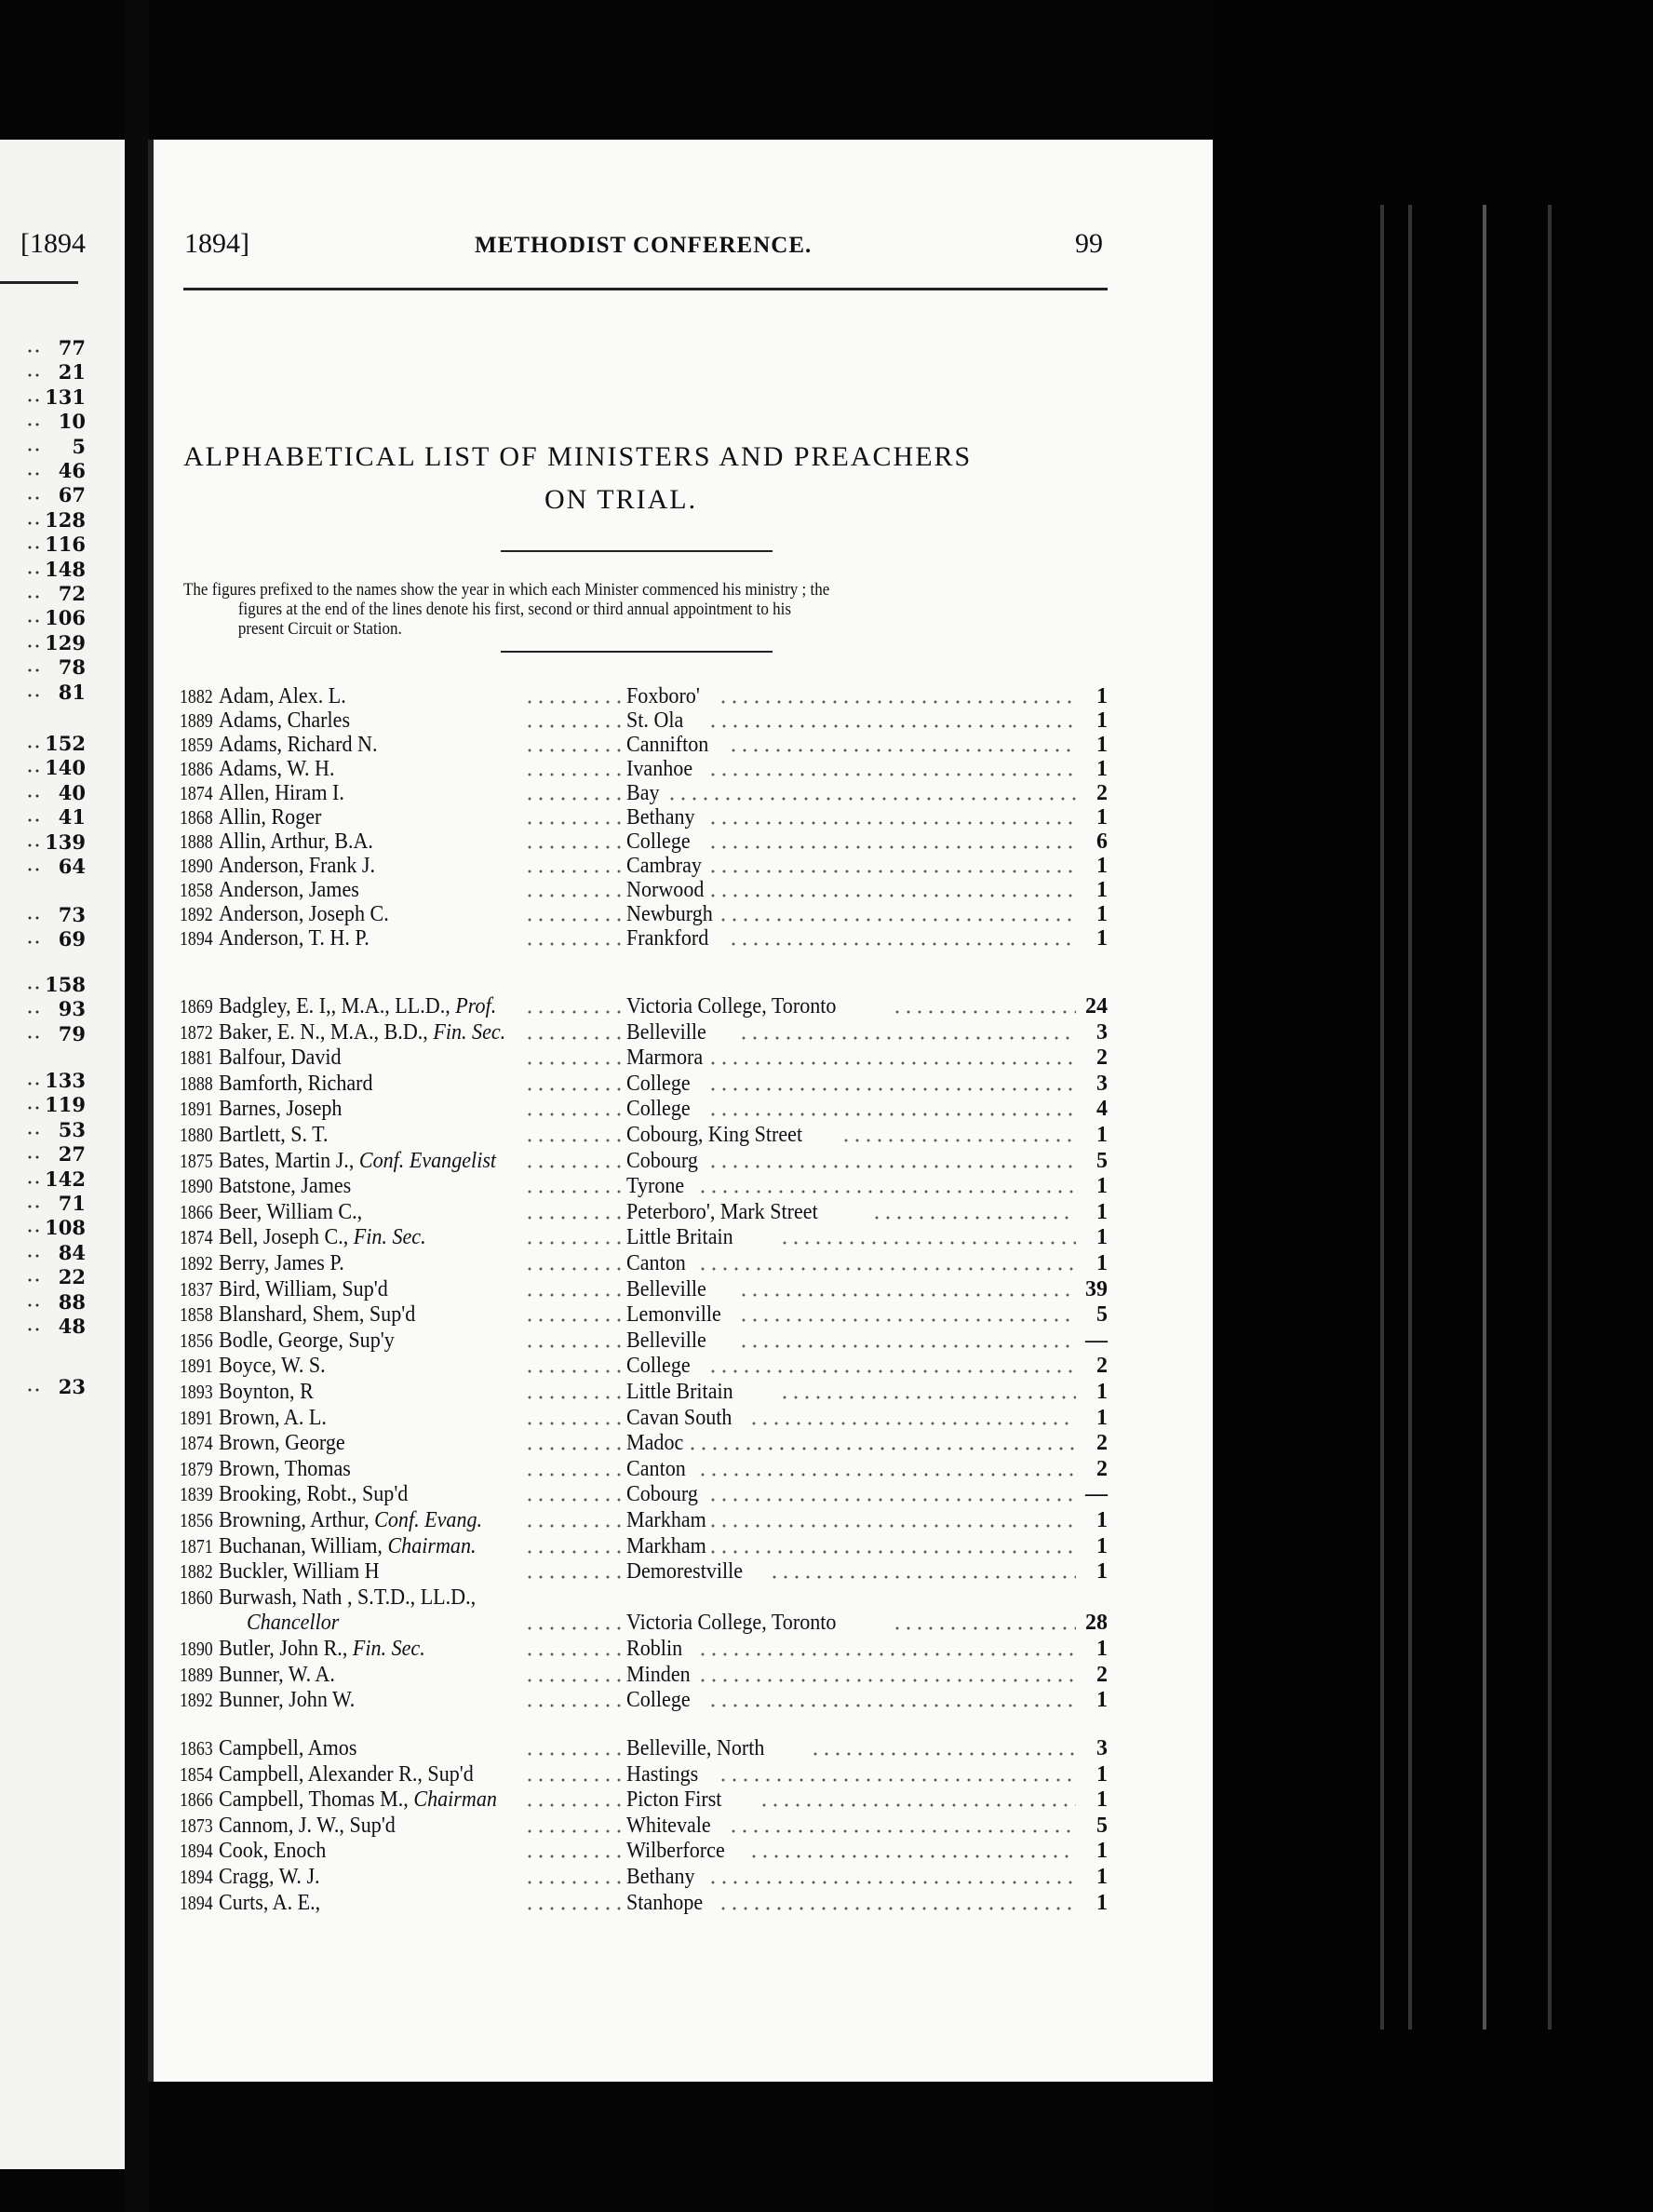 This screenshot has width=1653, height=2212. Describe the element at coordinates (282, 696) in the screenshot. I see `entry-name: Adam, Alex. L.` at that location.